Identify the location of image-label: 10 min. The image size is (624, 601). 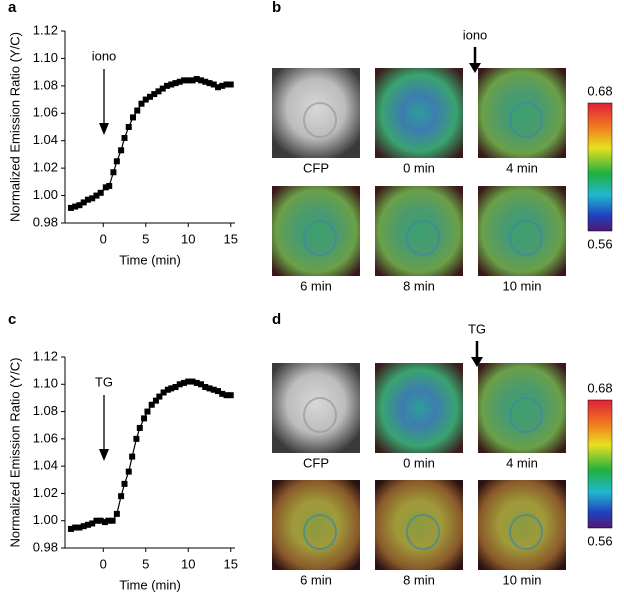
(521, 285).